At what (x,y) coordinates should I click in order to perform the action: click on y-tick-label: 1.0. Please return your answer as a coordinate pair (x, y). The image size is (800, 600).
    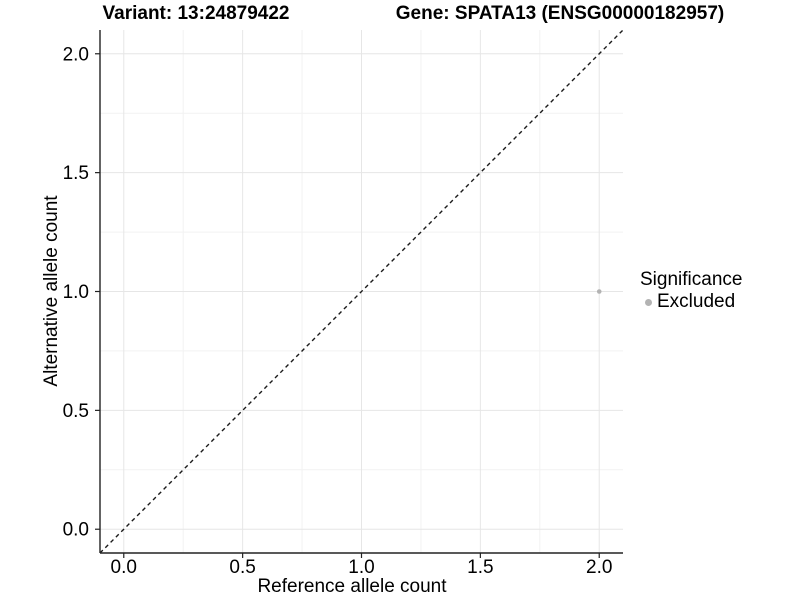
    Looking at the image, I should click on (76, 292).